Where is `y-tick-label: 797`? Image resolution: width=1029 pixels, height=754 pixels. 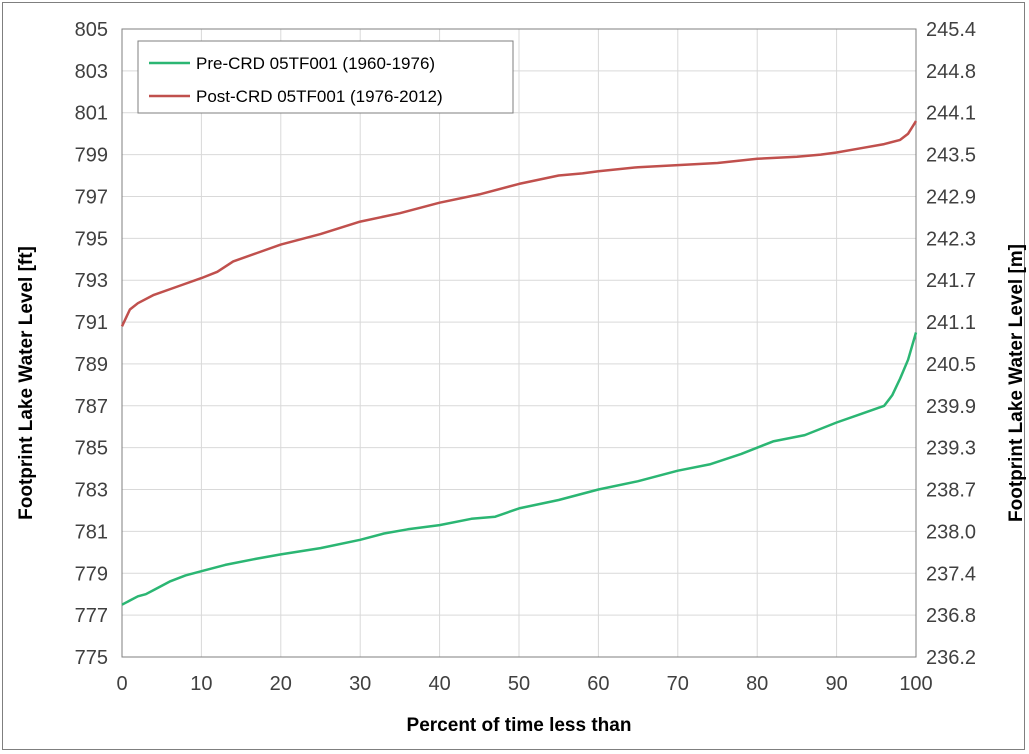
y-tick-label: 797 is located at coordinates (91, 197).